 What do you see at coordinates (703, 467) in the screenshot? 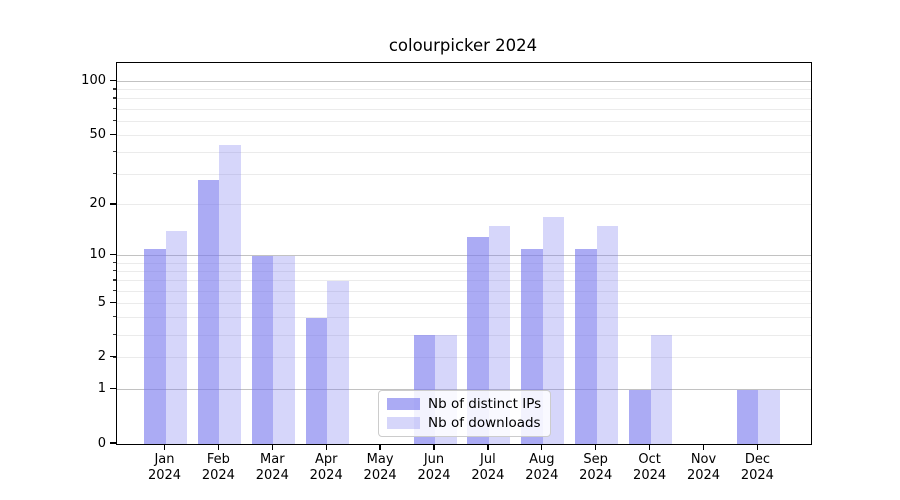
I see `x-tick-label: Nov 2024` at bounding box center [703, 467].